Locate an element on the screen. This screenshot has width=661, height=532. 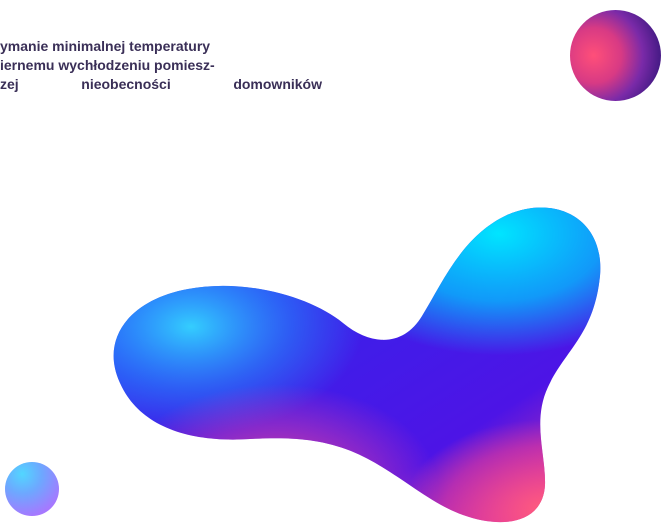
paragraph-line-2: iernemu wychłodzeniu pomiesz- is located at coordinates (107, 65).